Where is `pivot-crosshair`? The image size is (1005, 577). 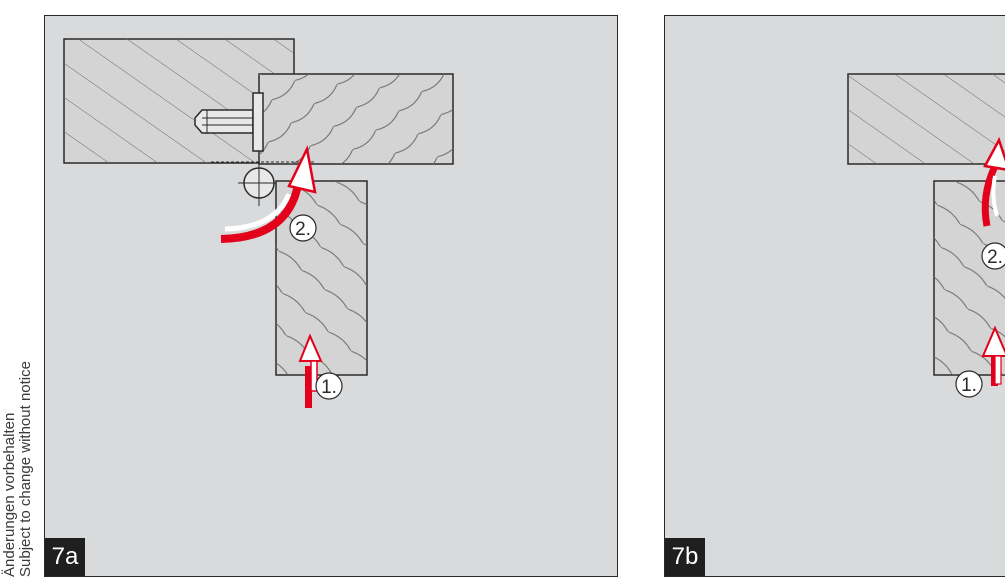
pivot-crosshair is located at coordinates (259, 184).